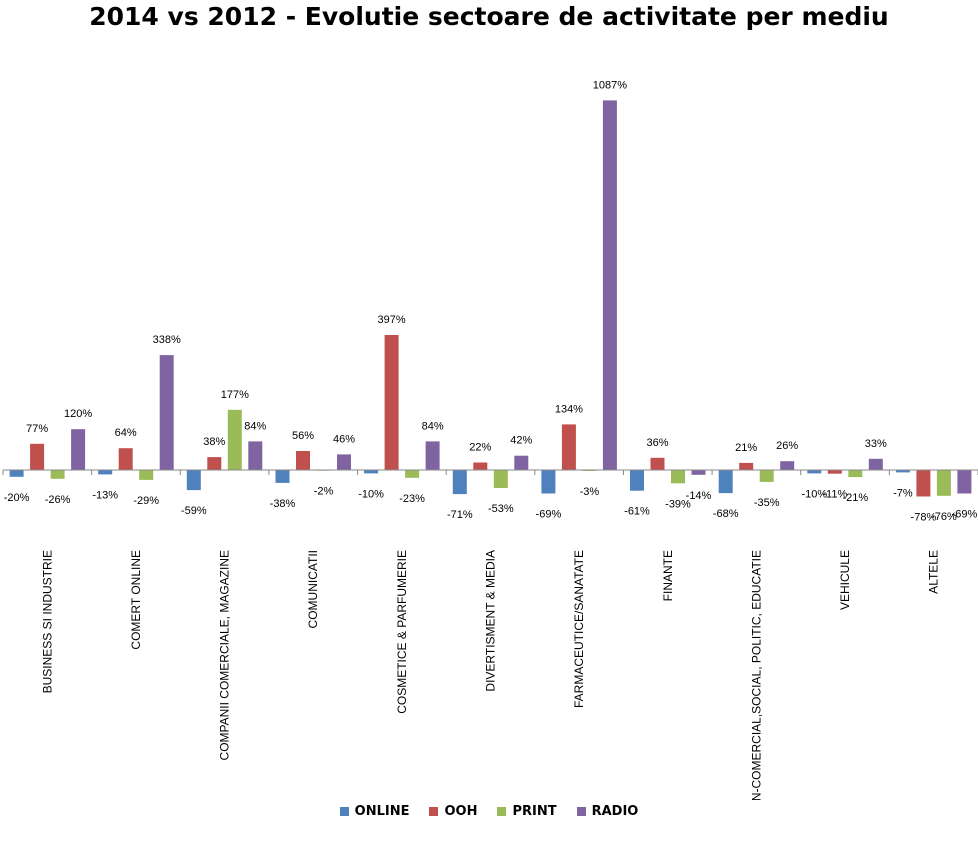 This screenshot has height=858, width=978. What do you see at coordinates (549, 515) in the screenshot?
I see `data-label-online-7: -69%` at bounding box center [549, 515].